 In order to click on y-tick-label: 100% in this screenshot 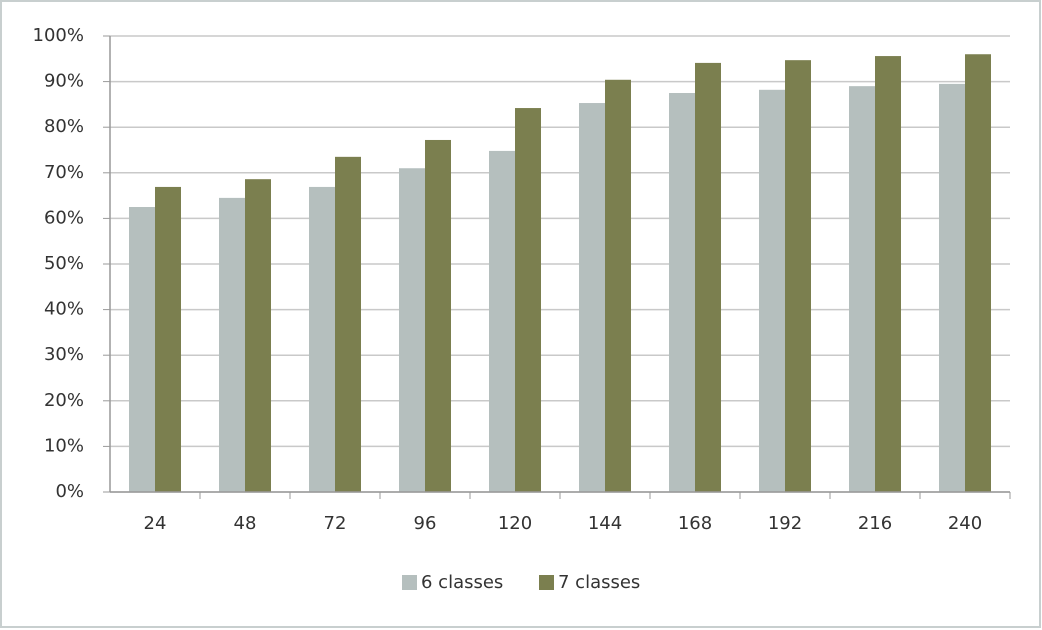, I will do `click(58, 35)`.